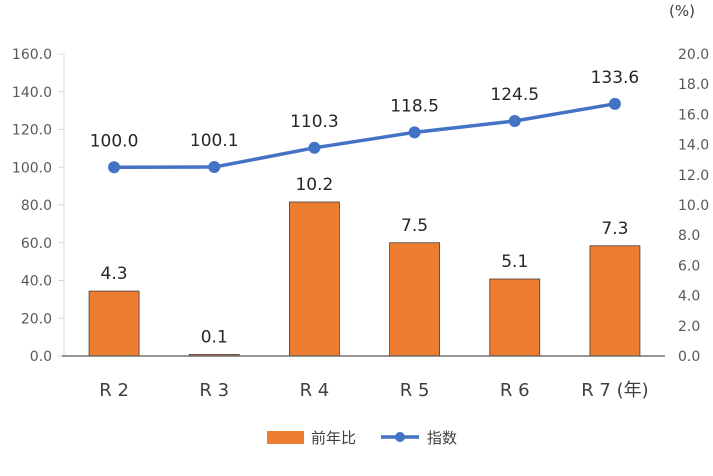 Image resolution: width=713 pixels, height=476 pixels. Describe the element at coordinates (36, 282) in the screenshot. I see `left-axis-tick-label: 40.0` at that location.